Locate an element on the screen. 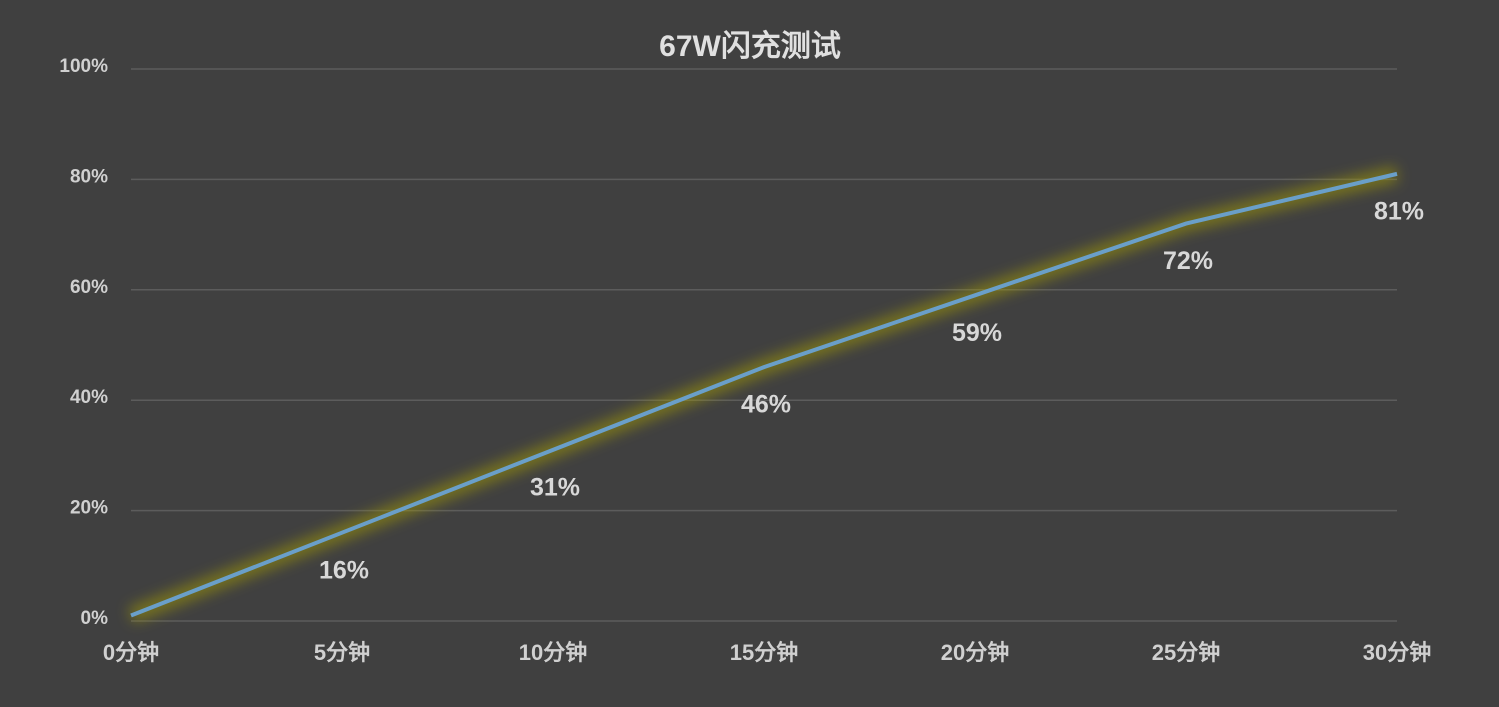 The width and height of the screenshot is (1499, 707). x-tick-label: 0分钟 is located at coordinates (131, 652).